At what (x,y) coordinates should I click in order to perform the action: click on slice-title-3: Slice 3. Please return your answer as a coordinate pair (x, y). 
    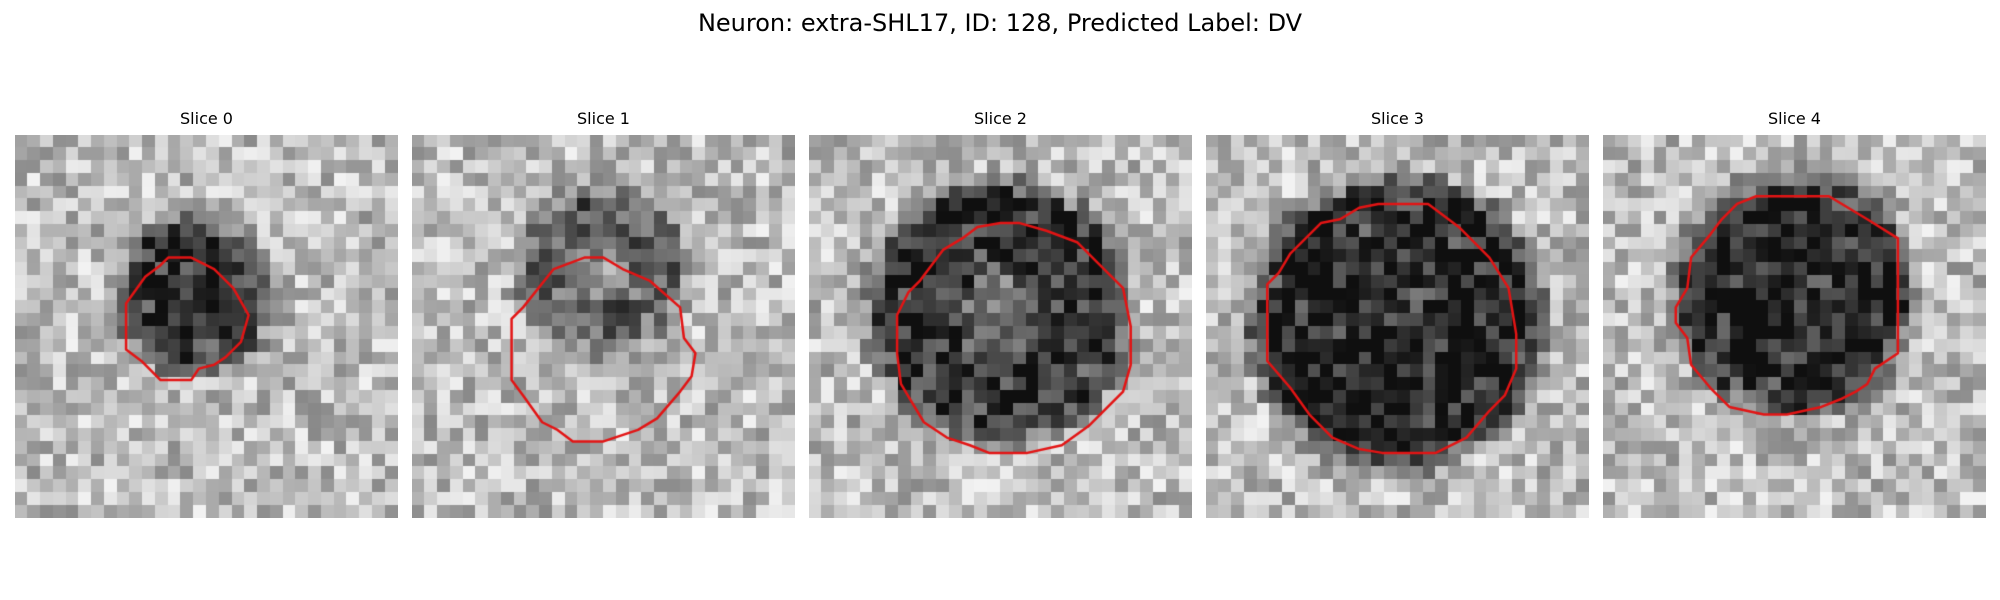
    Looking at the image, I should click on (1397, 118).